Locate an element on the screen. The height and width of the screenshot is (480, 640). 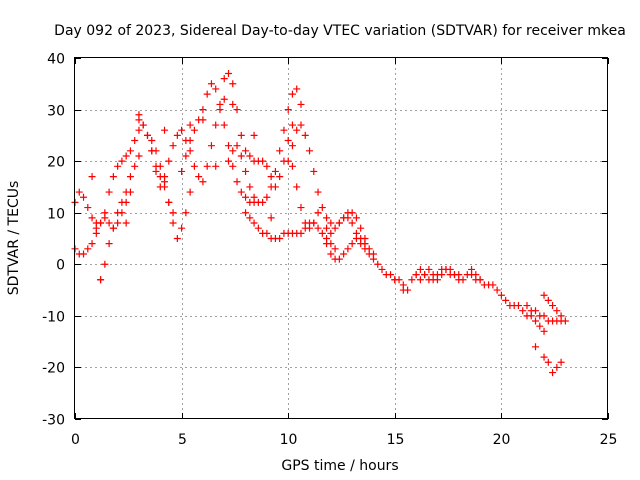
y-axis-label: SDTVAR / TECUs is located at coordinates (14, 238).